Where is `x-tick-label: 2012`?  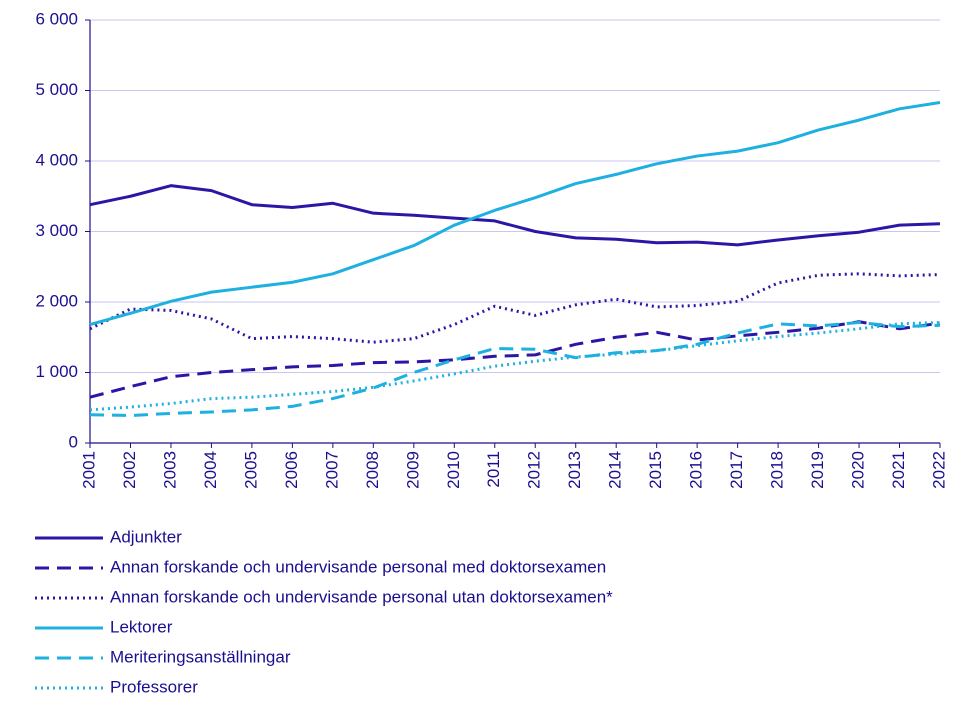 x-tick-label: 2012 is located at coordinates (534, 470).